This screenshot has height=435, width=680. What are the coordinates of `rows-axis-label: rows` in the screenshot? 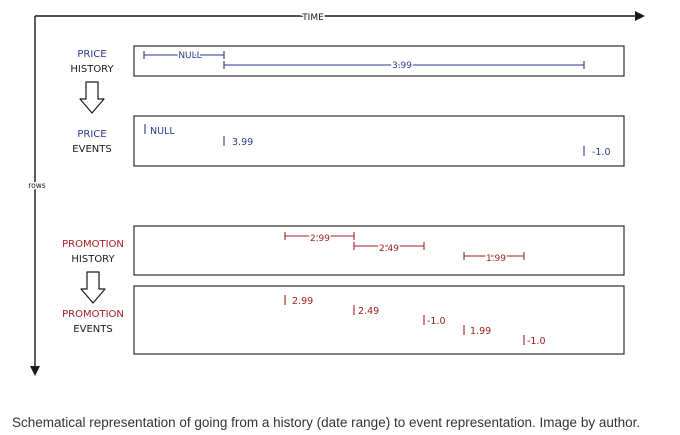 It's located at (37, 185).